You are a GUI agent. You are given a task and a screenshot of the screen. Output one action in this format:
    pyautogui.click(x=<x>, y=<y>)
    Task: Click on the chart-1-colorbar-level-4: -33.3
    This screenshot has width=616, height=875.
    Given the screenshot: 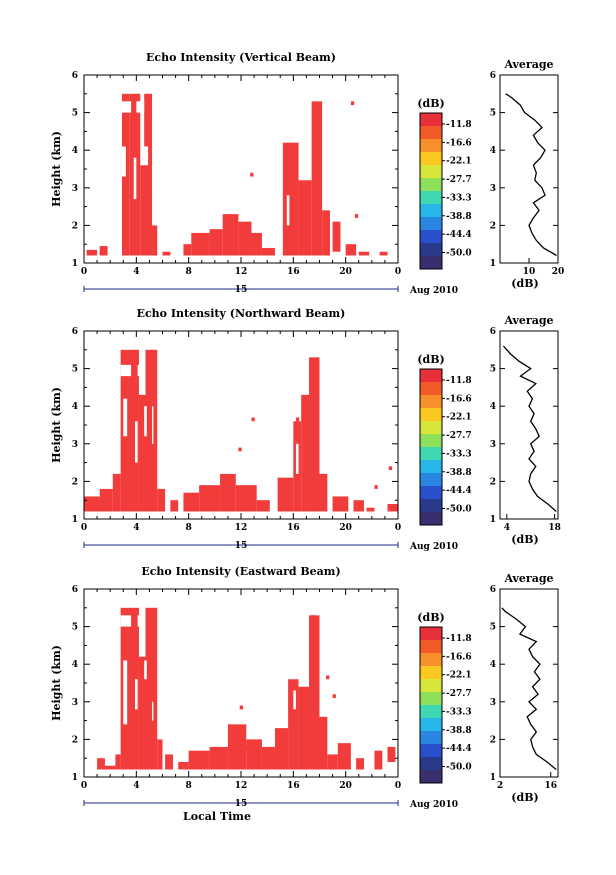 What is the action you would take?
    pyautogui.click(x=459, y=454)
    